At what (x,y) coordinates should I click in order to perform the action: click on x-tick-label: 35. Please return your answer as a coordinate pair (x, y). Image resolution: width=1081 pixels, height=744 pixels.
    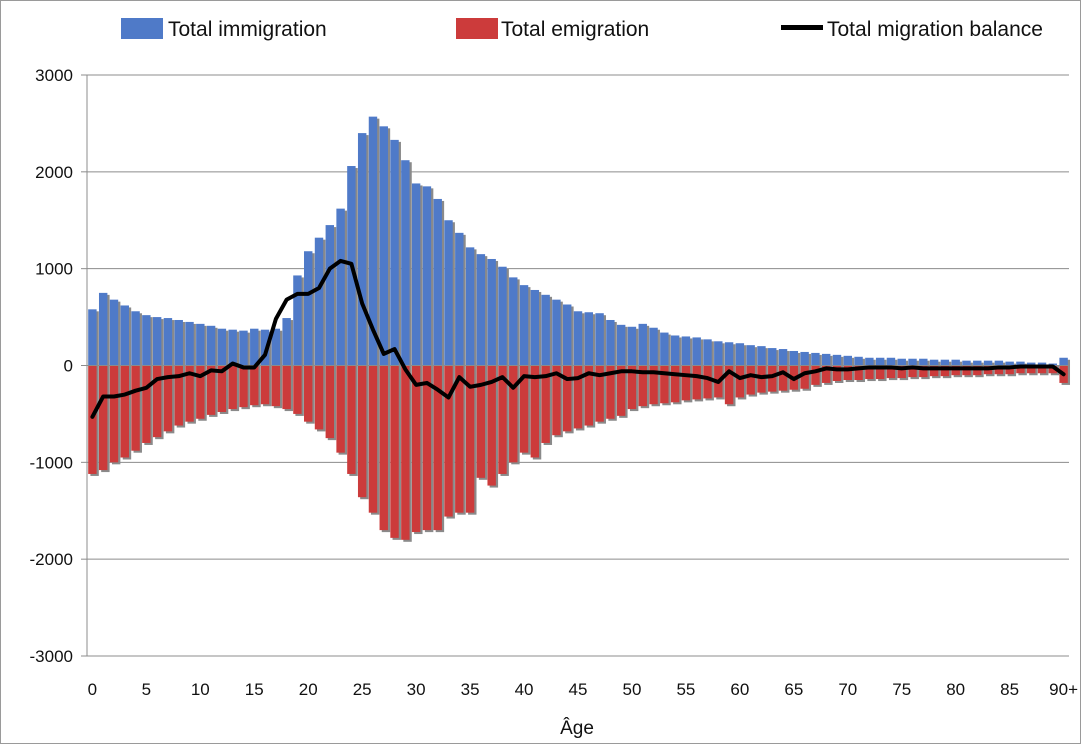
    Looking at the image, I should click on (470, 689).